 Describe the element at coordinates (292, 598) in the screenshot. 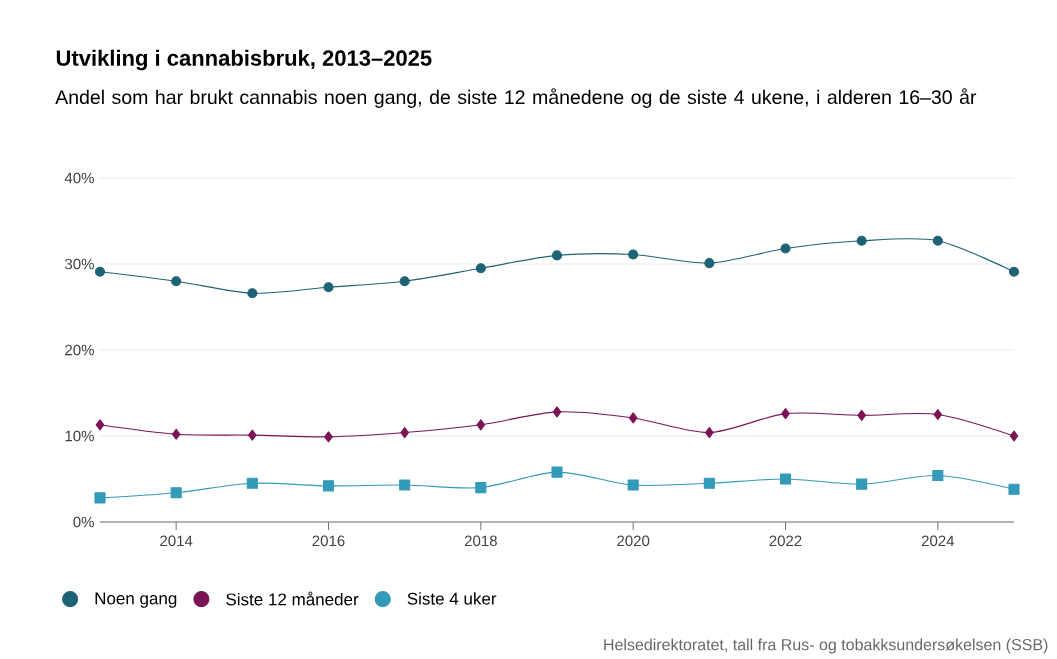

I see `legend-label: Siste 12 måneder` at that location.